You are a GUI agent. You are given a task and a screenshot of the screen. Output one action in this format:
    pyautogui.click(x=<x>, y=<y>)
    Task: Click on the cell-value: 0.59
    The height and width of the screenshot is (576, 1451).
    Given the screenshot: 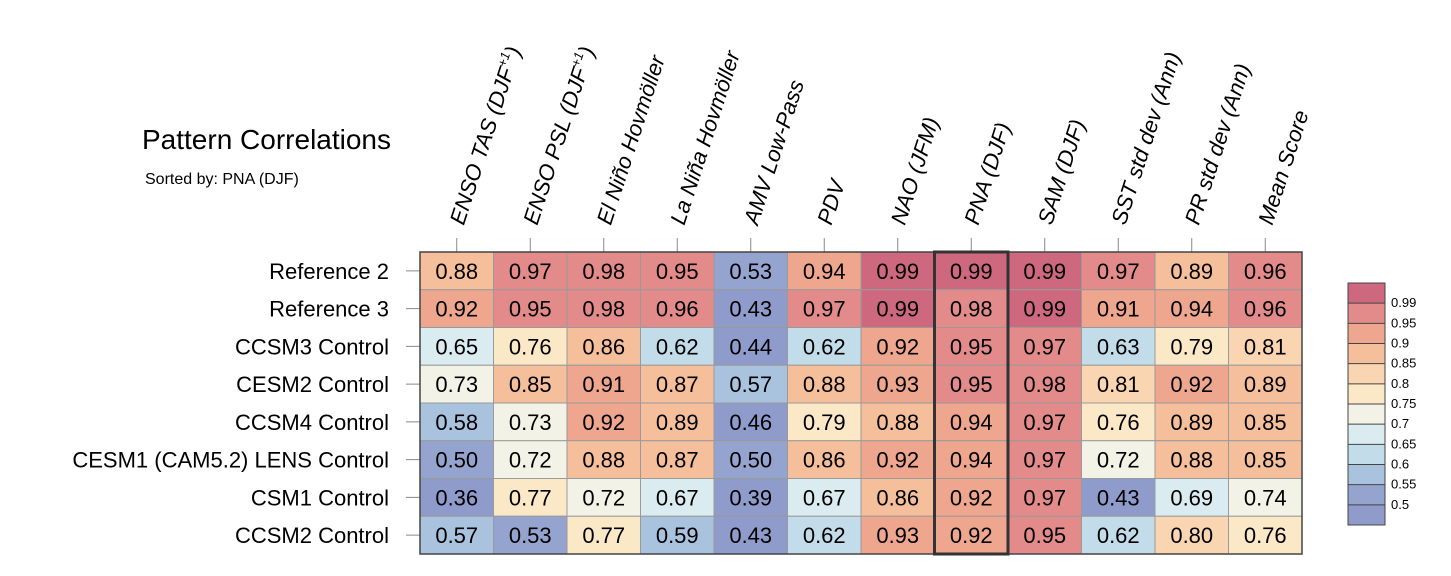 What is the action you would take?
    pyautogui.click(x=677, y=535)
    